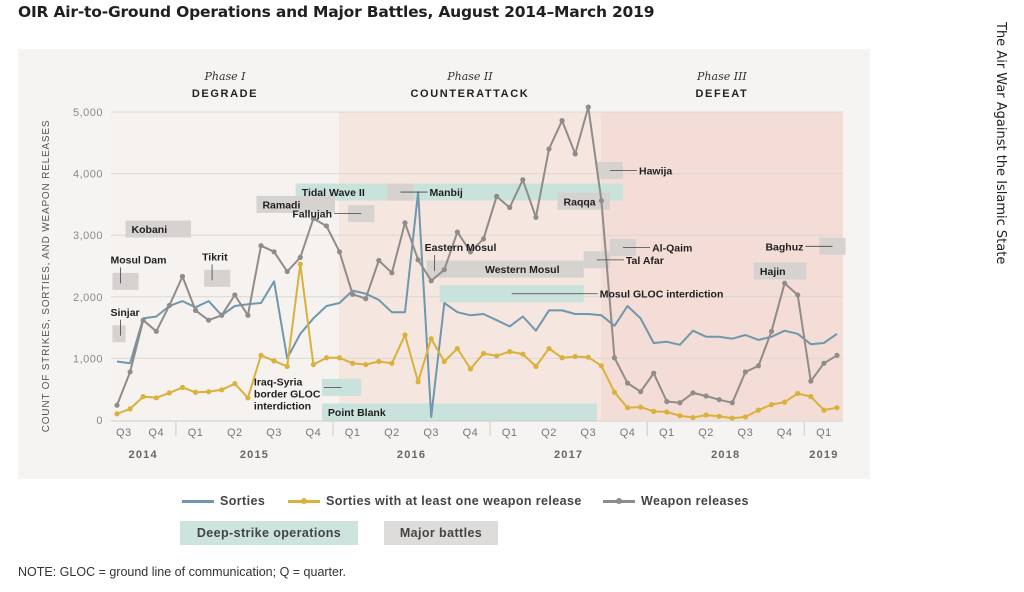 This screenshot has width=1024, height=592. Describe the element at coordinates (676, 501) in the screenshot. I see `legend-item-weapon-releases: Weapon releases` at that location.